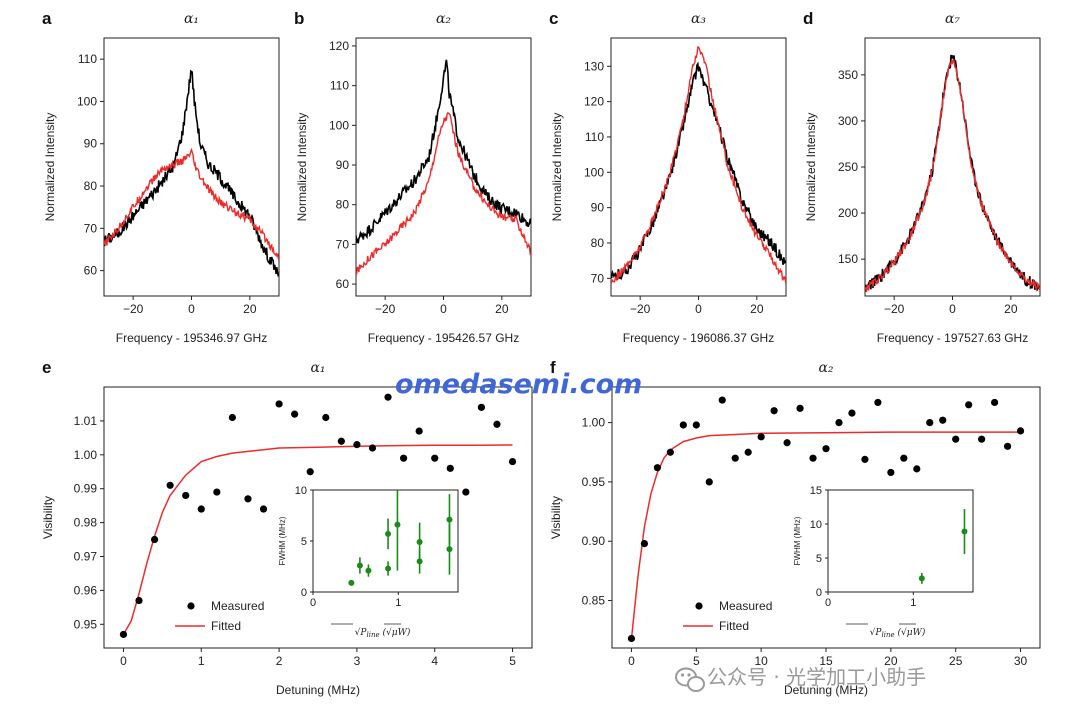  I want to click on y-tick-label: 70, so click(598, 278).